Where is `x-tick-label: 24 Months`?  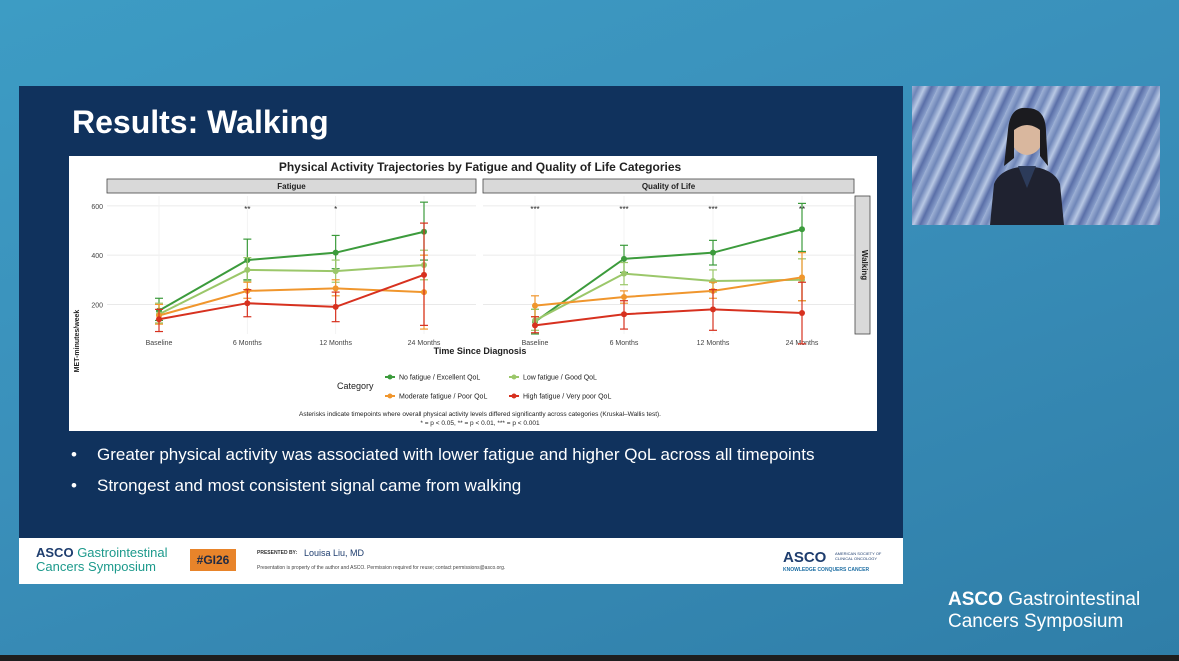 x-tick-label: 24 Months is located at coordinates (424, 343).